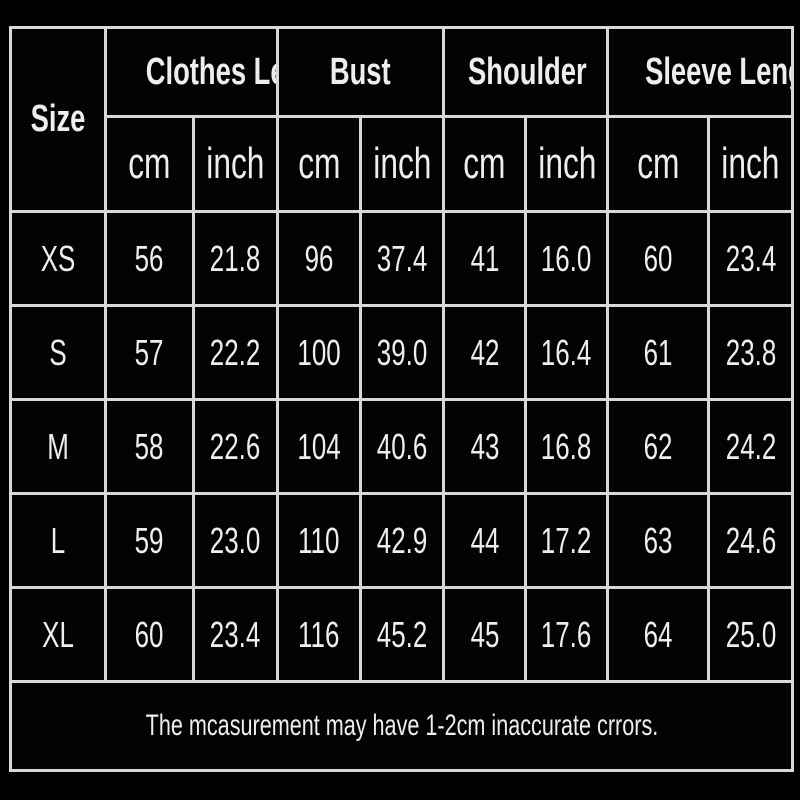 This screenshot has width=800, height=800. I want to click on table-row: M 58 22.6 104 40.6 43 16.8 62 24.2, so click(402, 446).